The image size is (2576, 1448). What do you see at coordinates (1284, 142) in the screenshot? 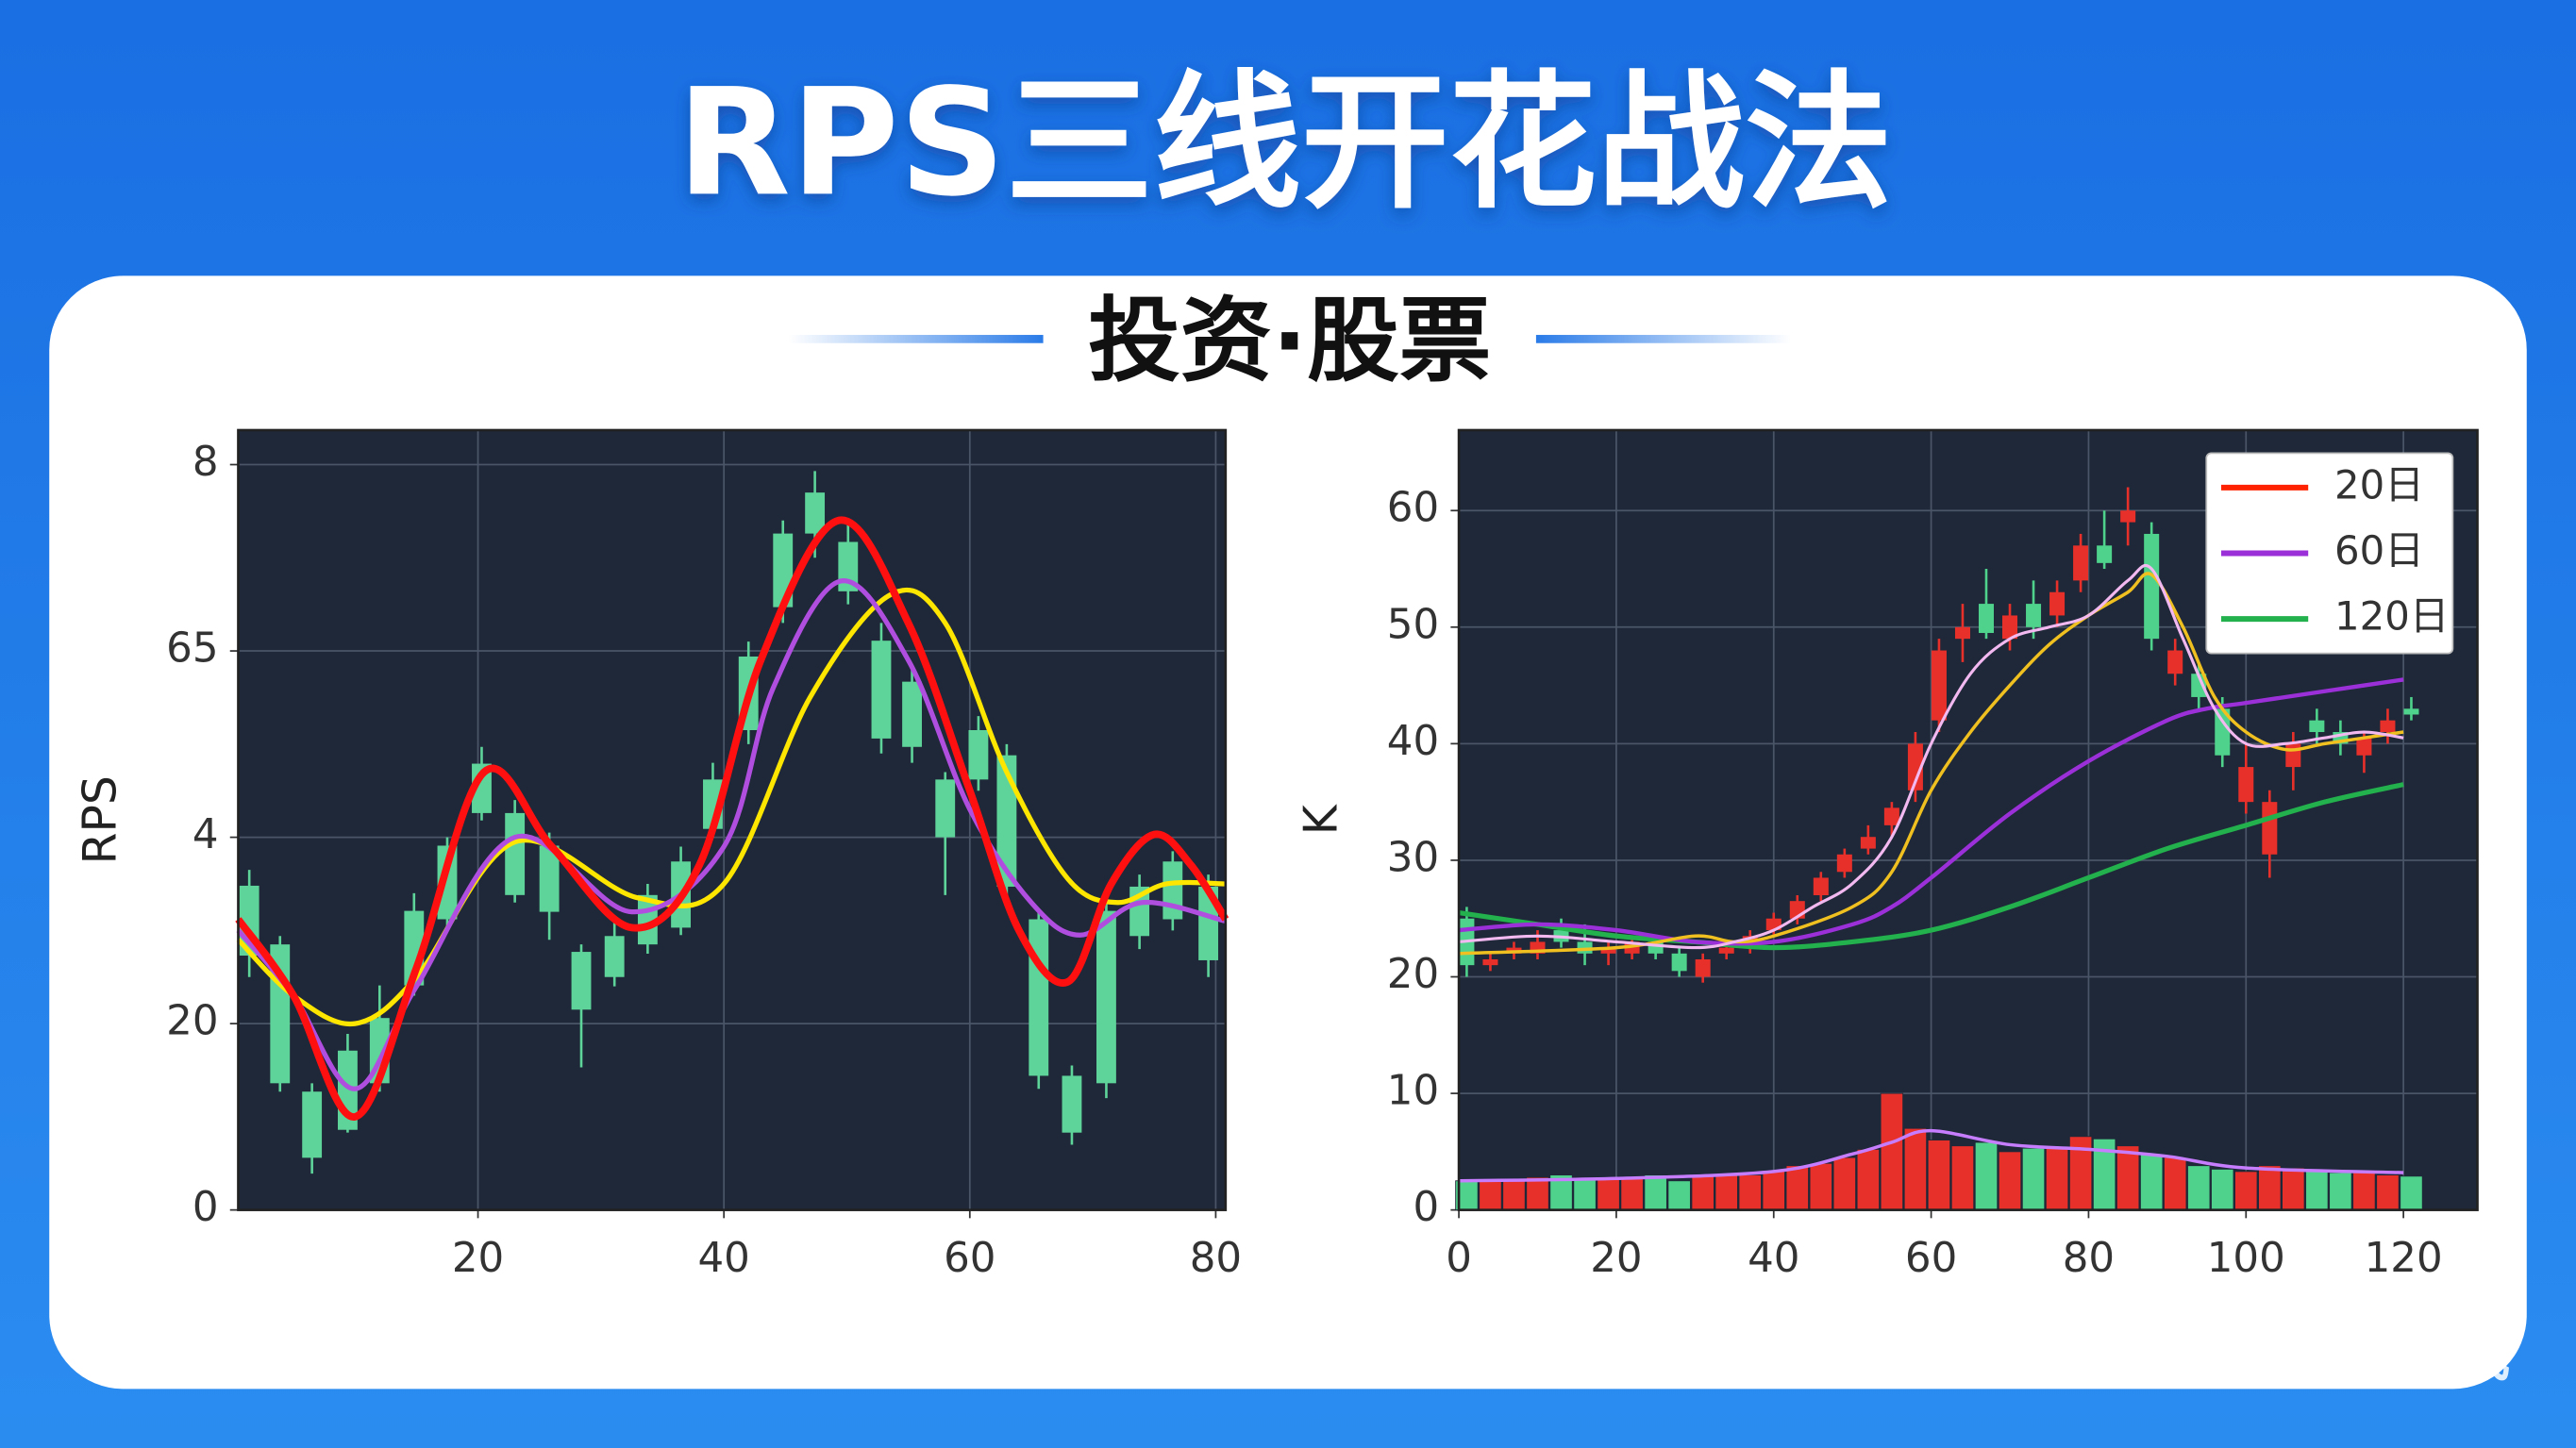
I see `page-title: RPS三线开花战法` at bounding box center [1284, 142].